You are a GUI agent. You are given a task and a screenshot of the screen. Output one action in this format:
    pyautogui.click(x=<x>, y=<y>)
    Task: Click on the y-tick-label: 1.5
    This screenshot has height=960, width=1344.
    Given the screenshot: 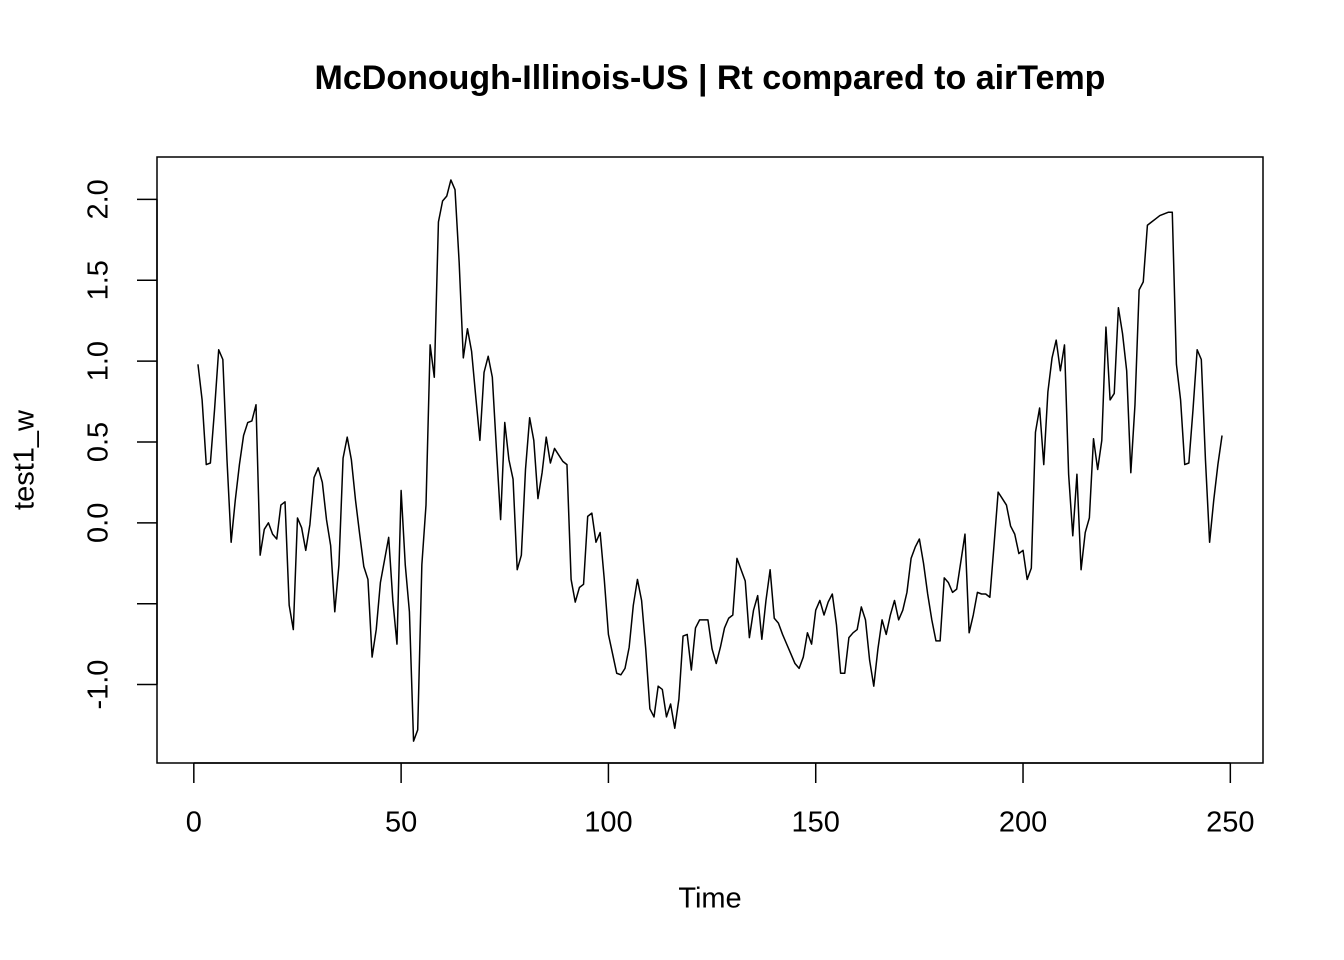 What is the action you would take?
    pyautogui.click(x=99, y=280)
    